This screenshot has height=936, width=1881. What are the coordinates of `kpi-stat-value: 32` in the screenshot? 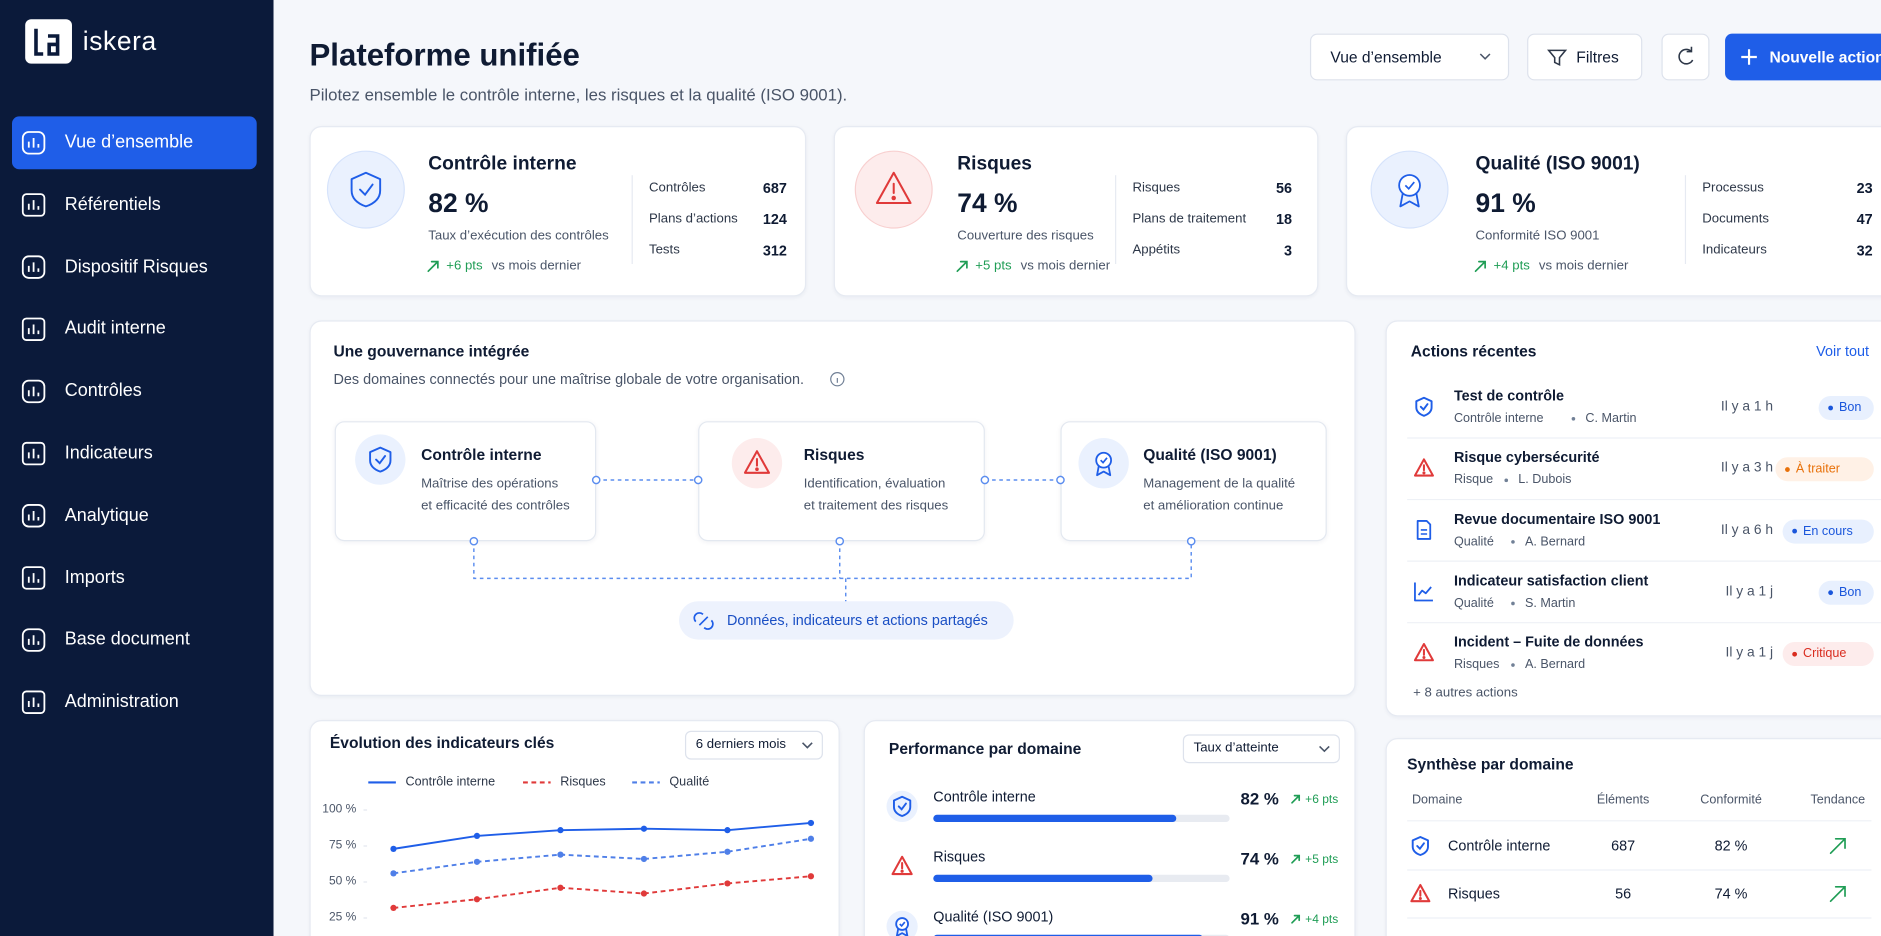 It's located at (1864, 250).